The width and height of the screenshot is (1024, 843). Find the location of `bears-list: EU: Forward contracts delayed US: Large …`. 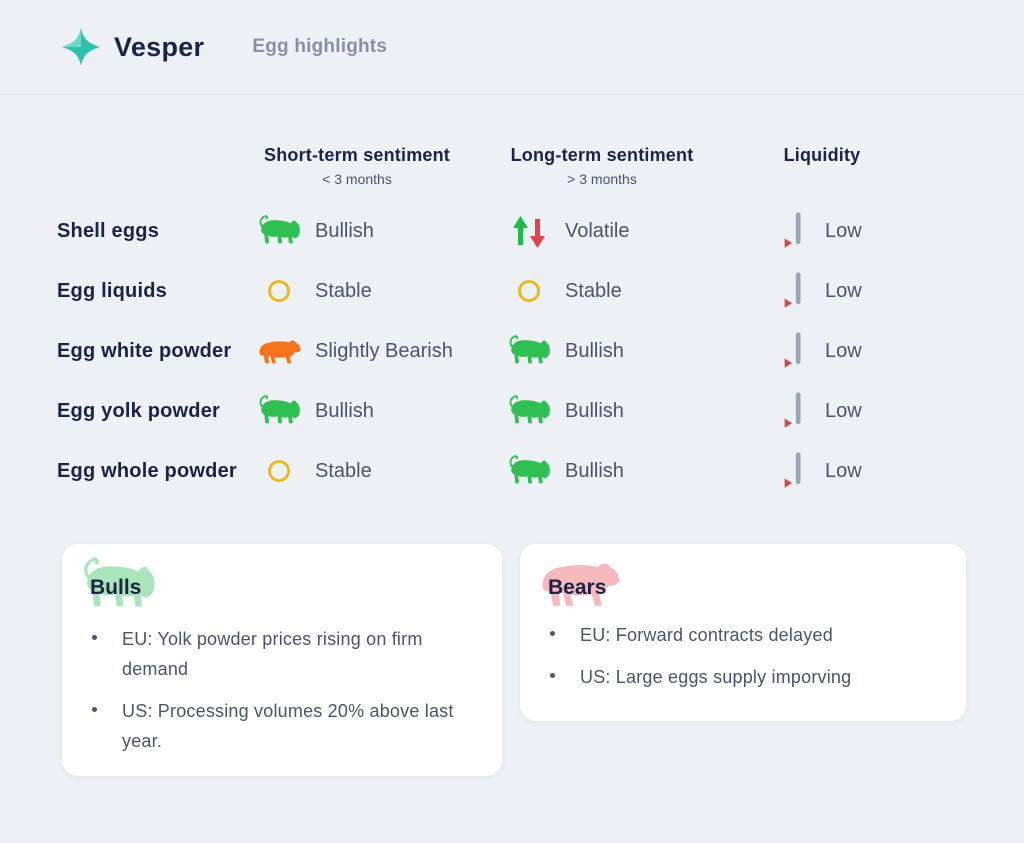

bears-list: EU: Forward contracts delayed US: Large … is located at coordinates (744, 662).